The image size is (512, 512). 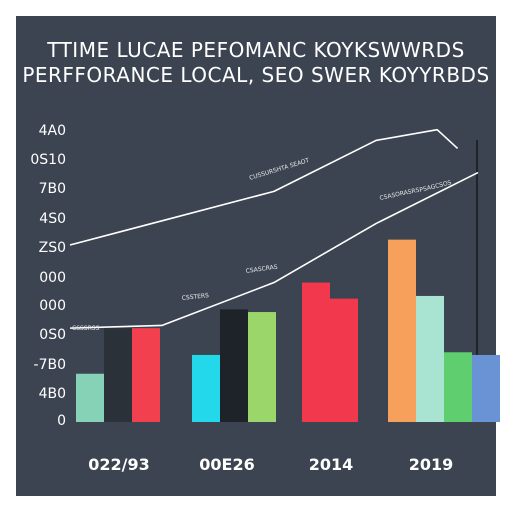 What do you see at coordinates (256, 75) in the screenshot?
I see `chart-subtitle: PERFFORANCE LOCAL, SEO SWER KOYYRBDS` at bounding box center [256, 75].